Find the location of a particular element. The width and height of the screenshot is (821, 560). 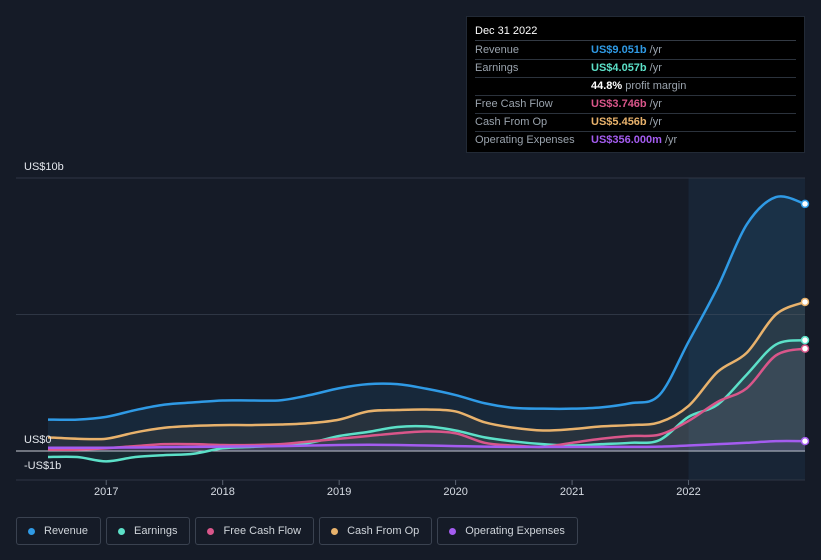

tooltip-row: Earnings US$4.057b/yr is located at coordinates (635, 69).